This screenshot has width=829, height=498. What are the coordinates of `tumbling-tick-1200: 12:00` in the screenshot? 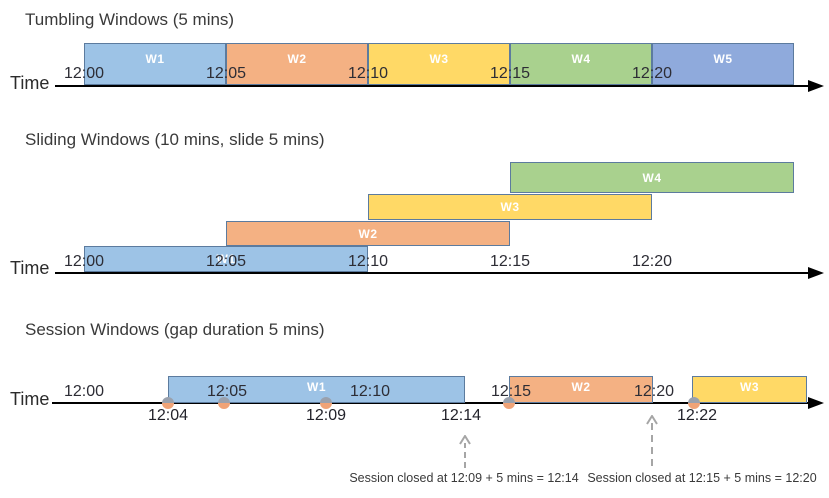 It's located at (84, 73).